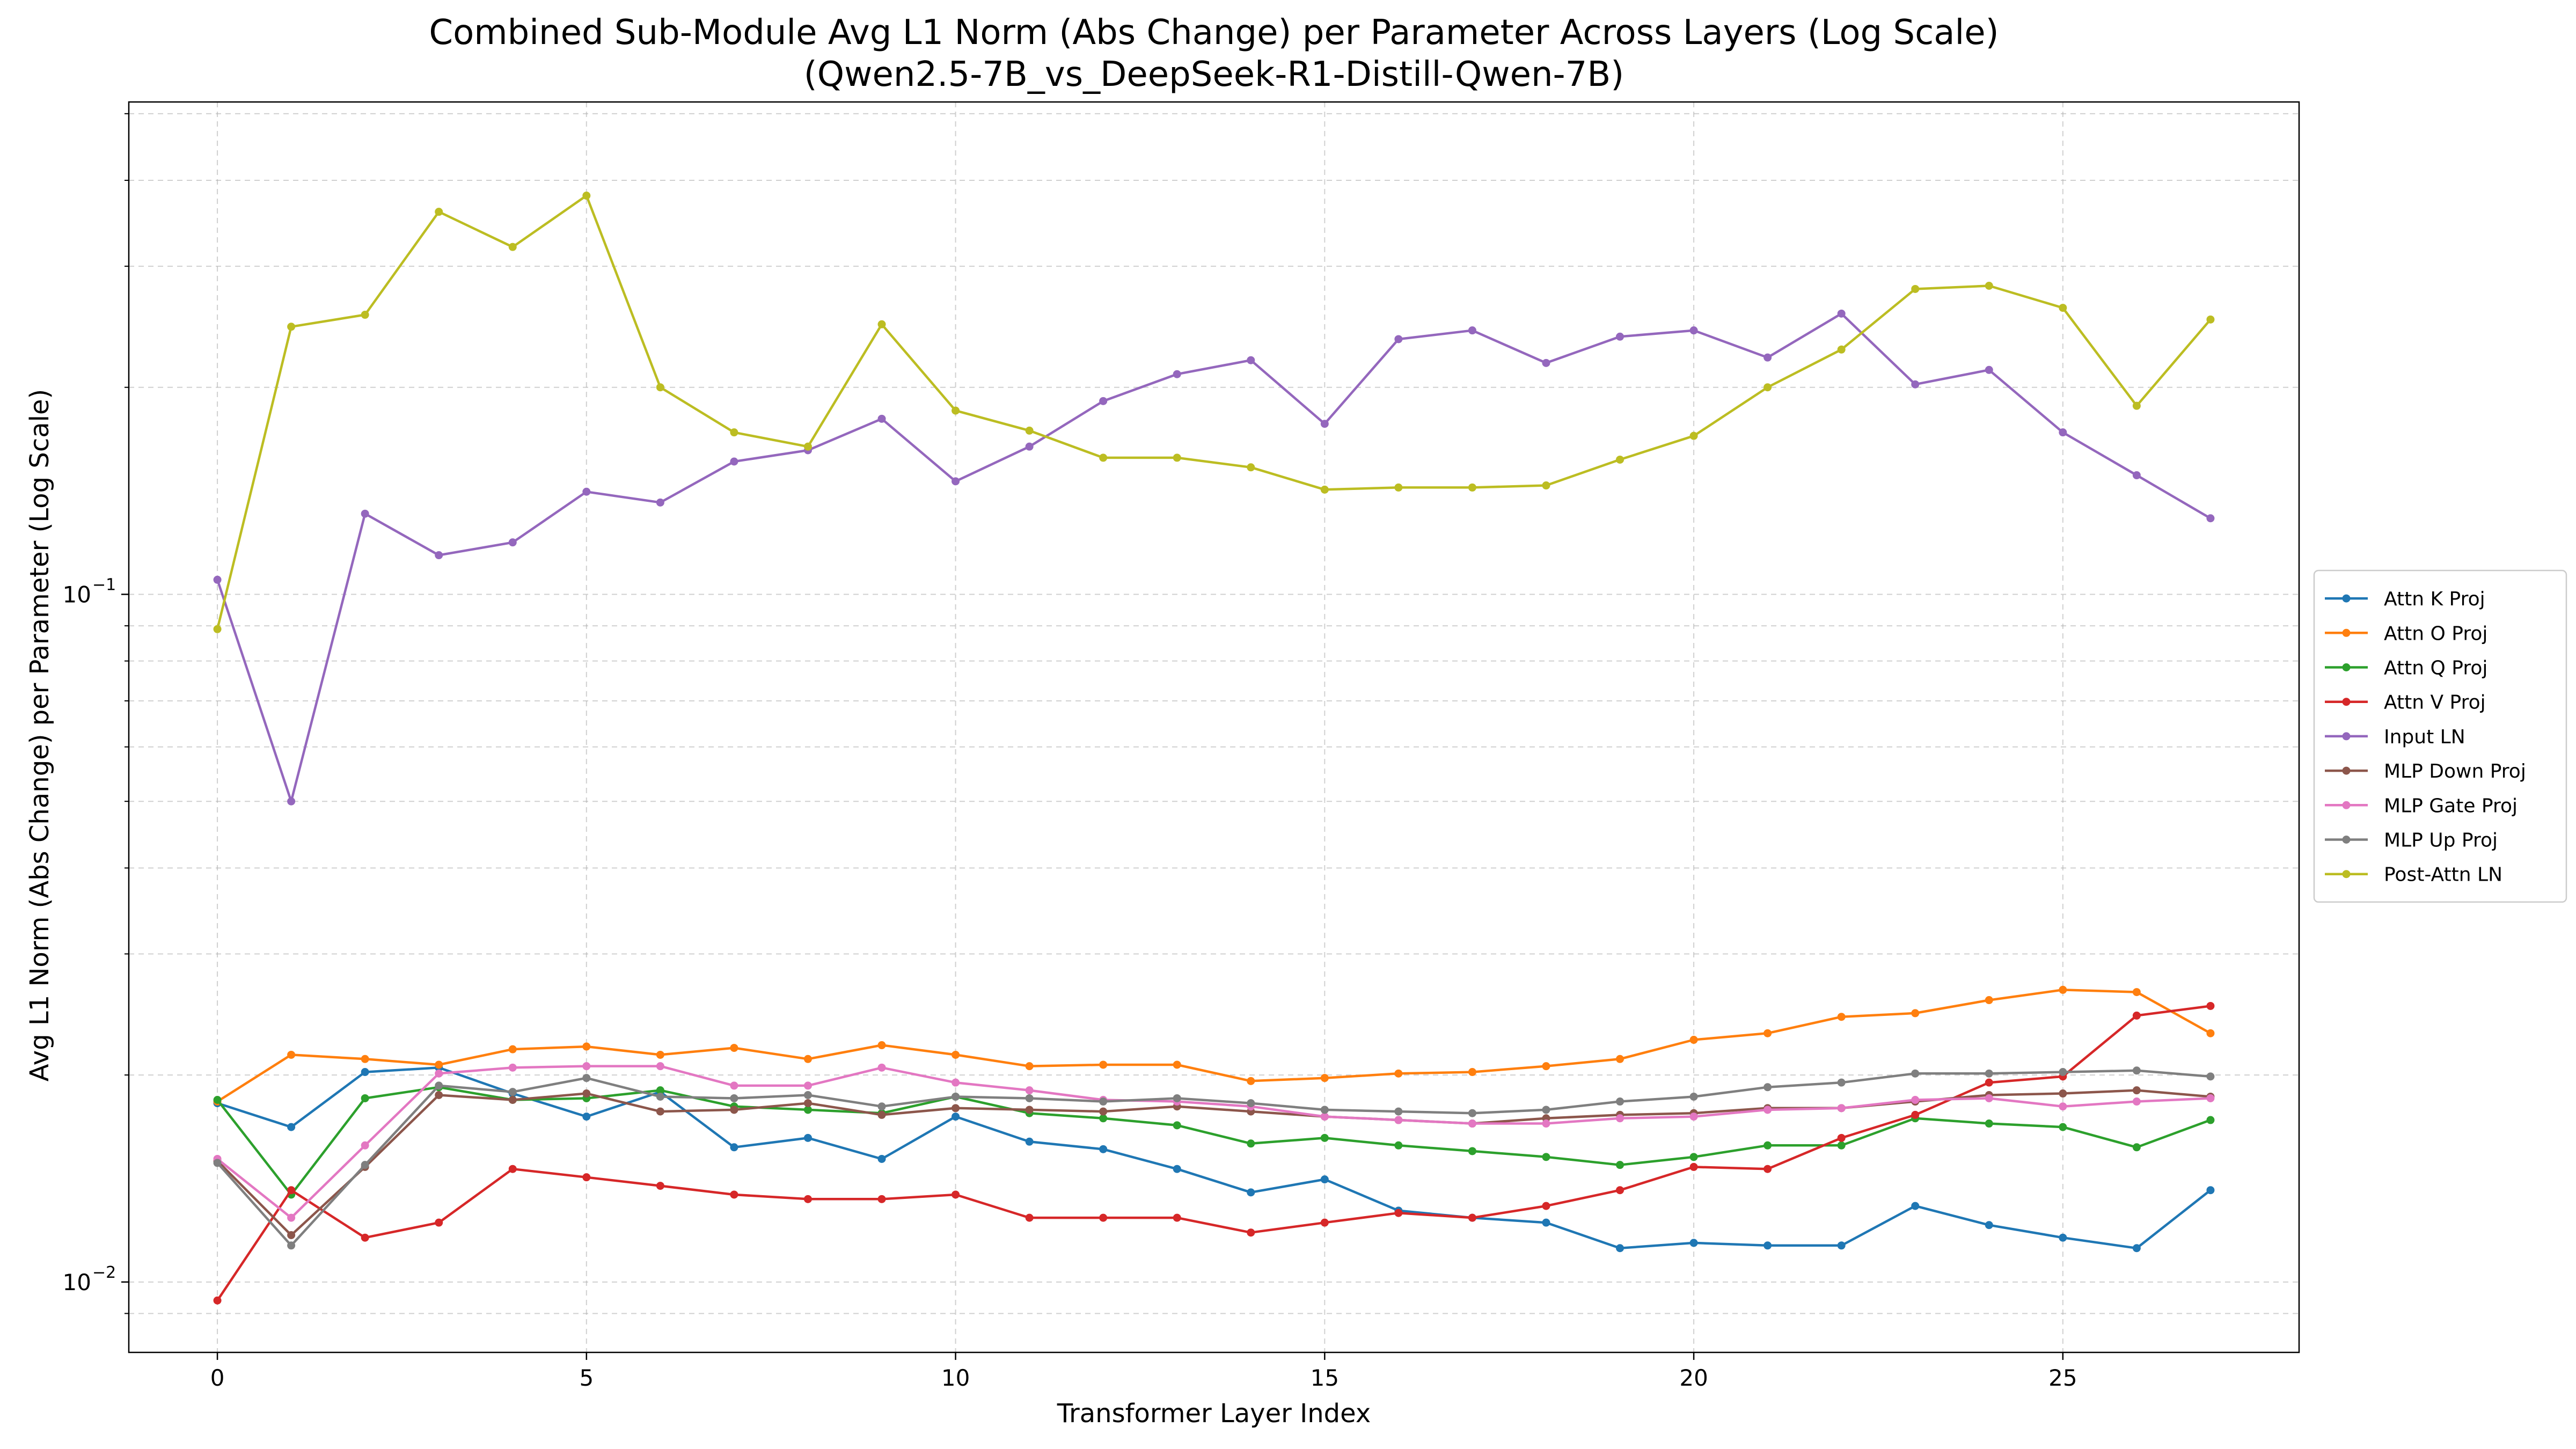 This screenshot has height=1449, width=2576. Describe the element at coordinates (217, 1378) in the screenshot. I see `x-tick-label: 0` at that location.